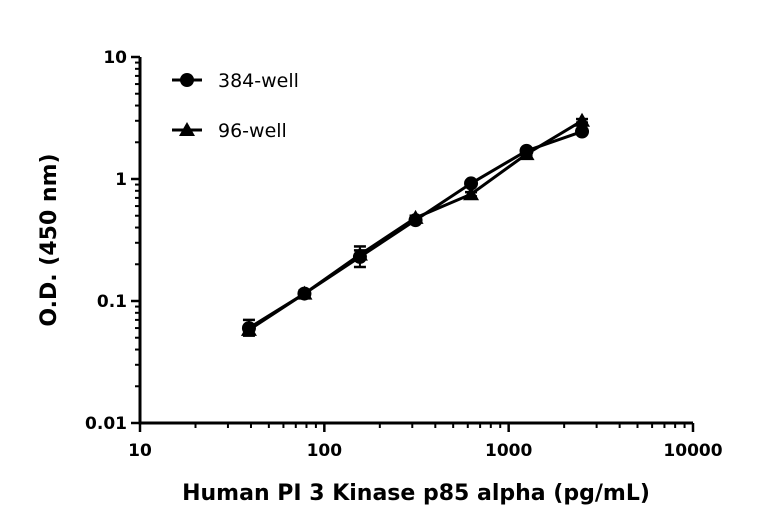  Describe the element at coordinates (325, 451) in the screenshot. I see `x-tick-label: 100` at that location.